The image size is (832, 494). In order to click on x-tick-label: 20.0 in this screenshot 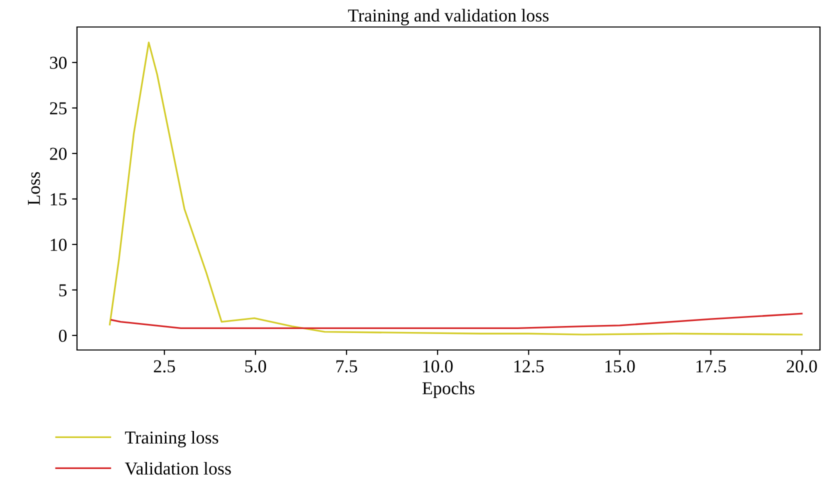, I will do `click(801, 366)`.